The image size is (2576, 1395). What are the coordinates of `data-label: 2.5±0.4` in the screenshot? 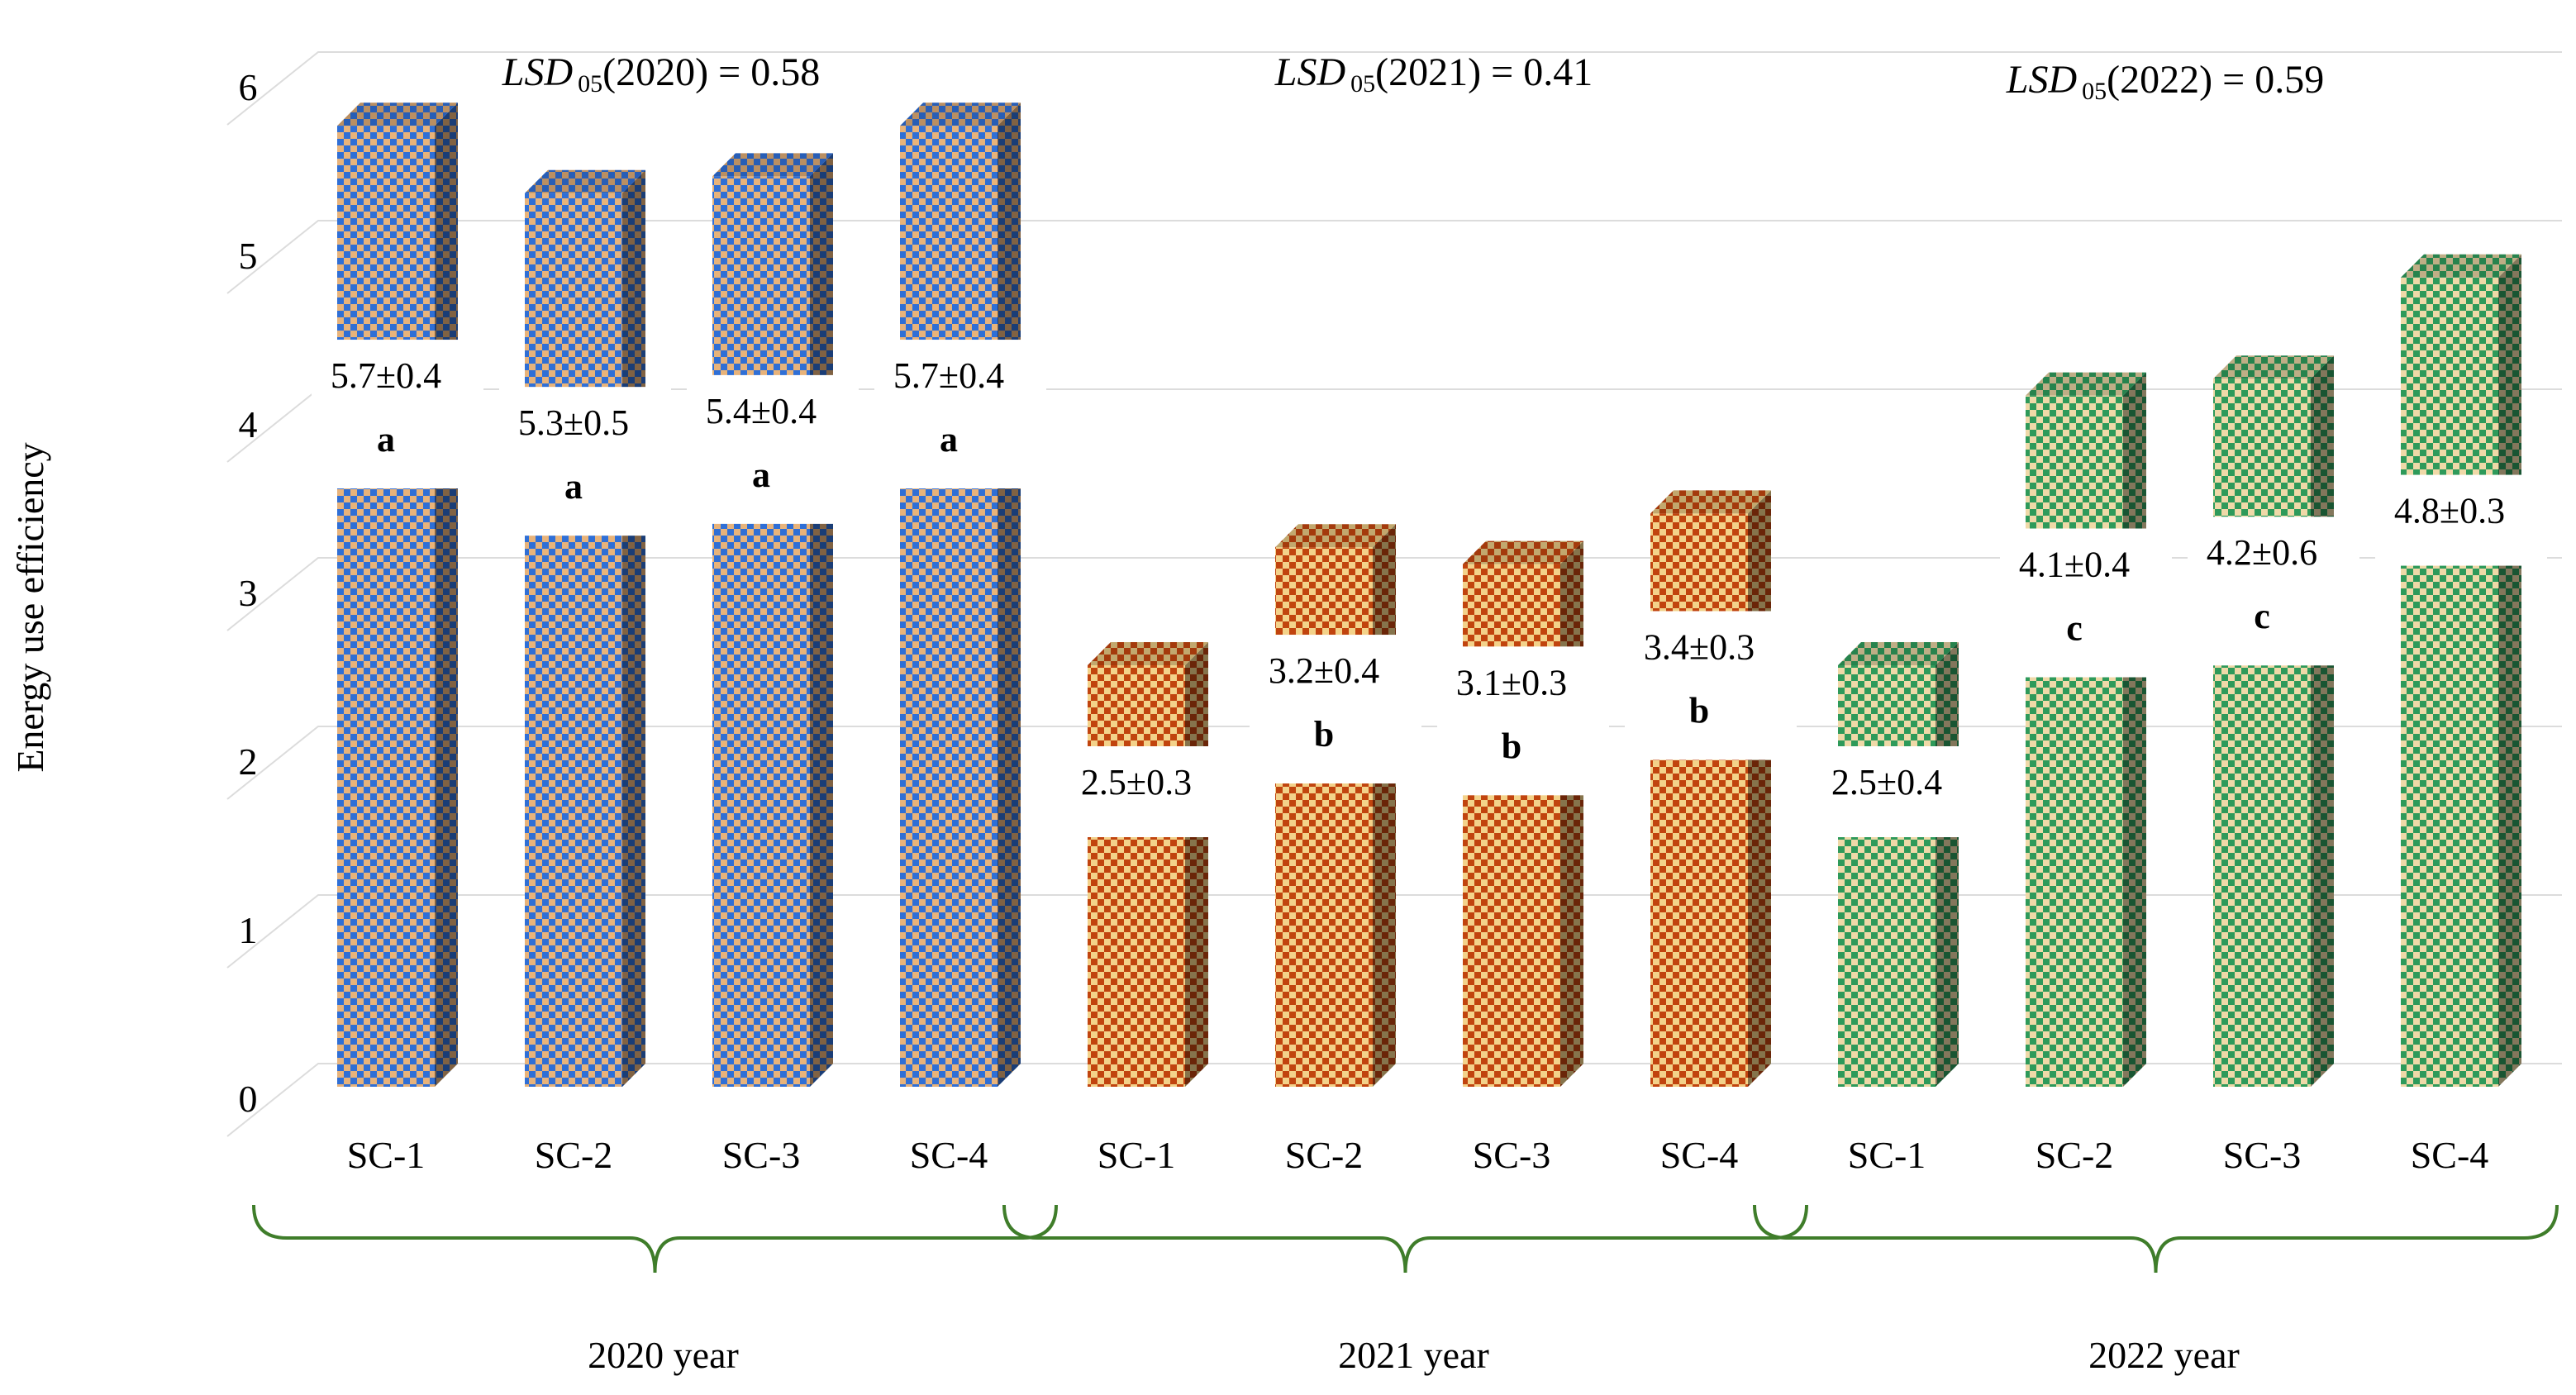 It's located at (1887, 782).